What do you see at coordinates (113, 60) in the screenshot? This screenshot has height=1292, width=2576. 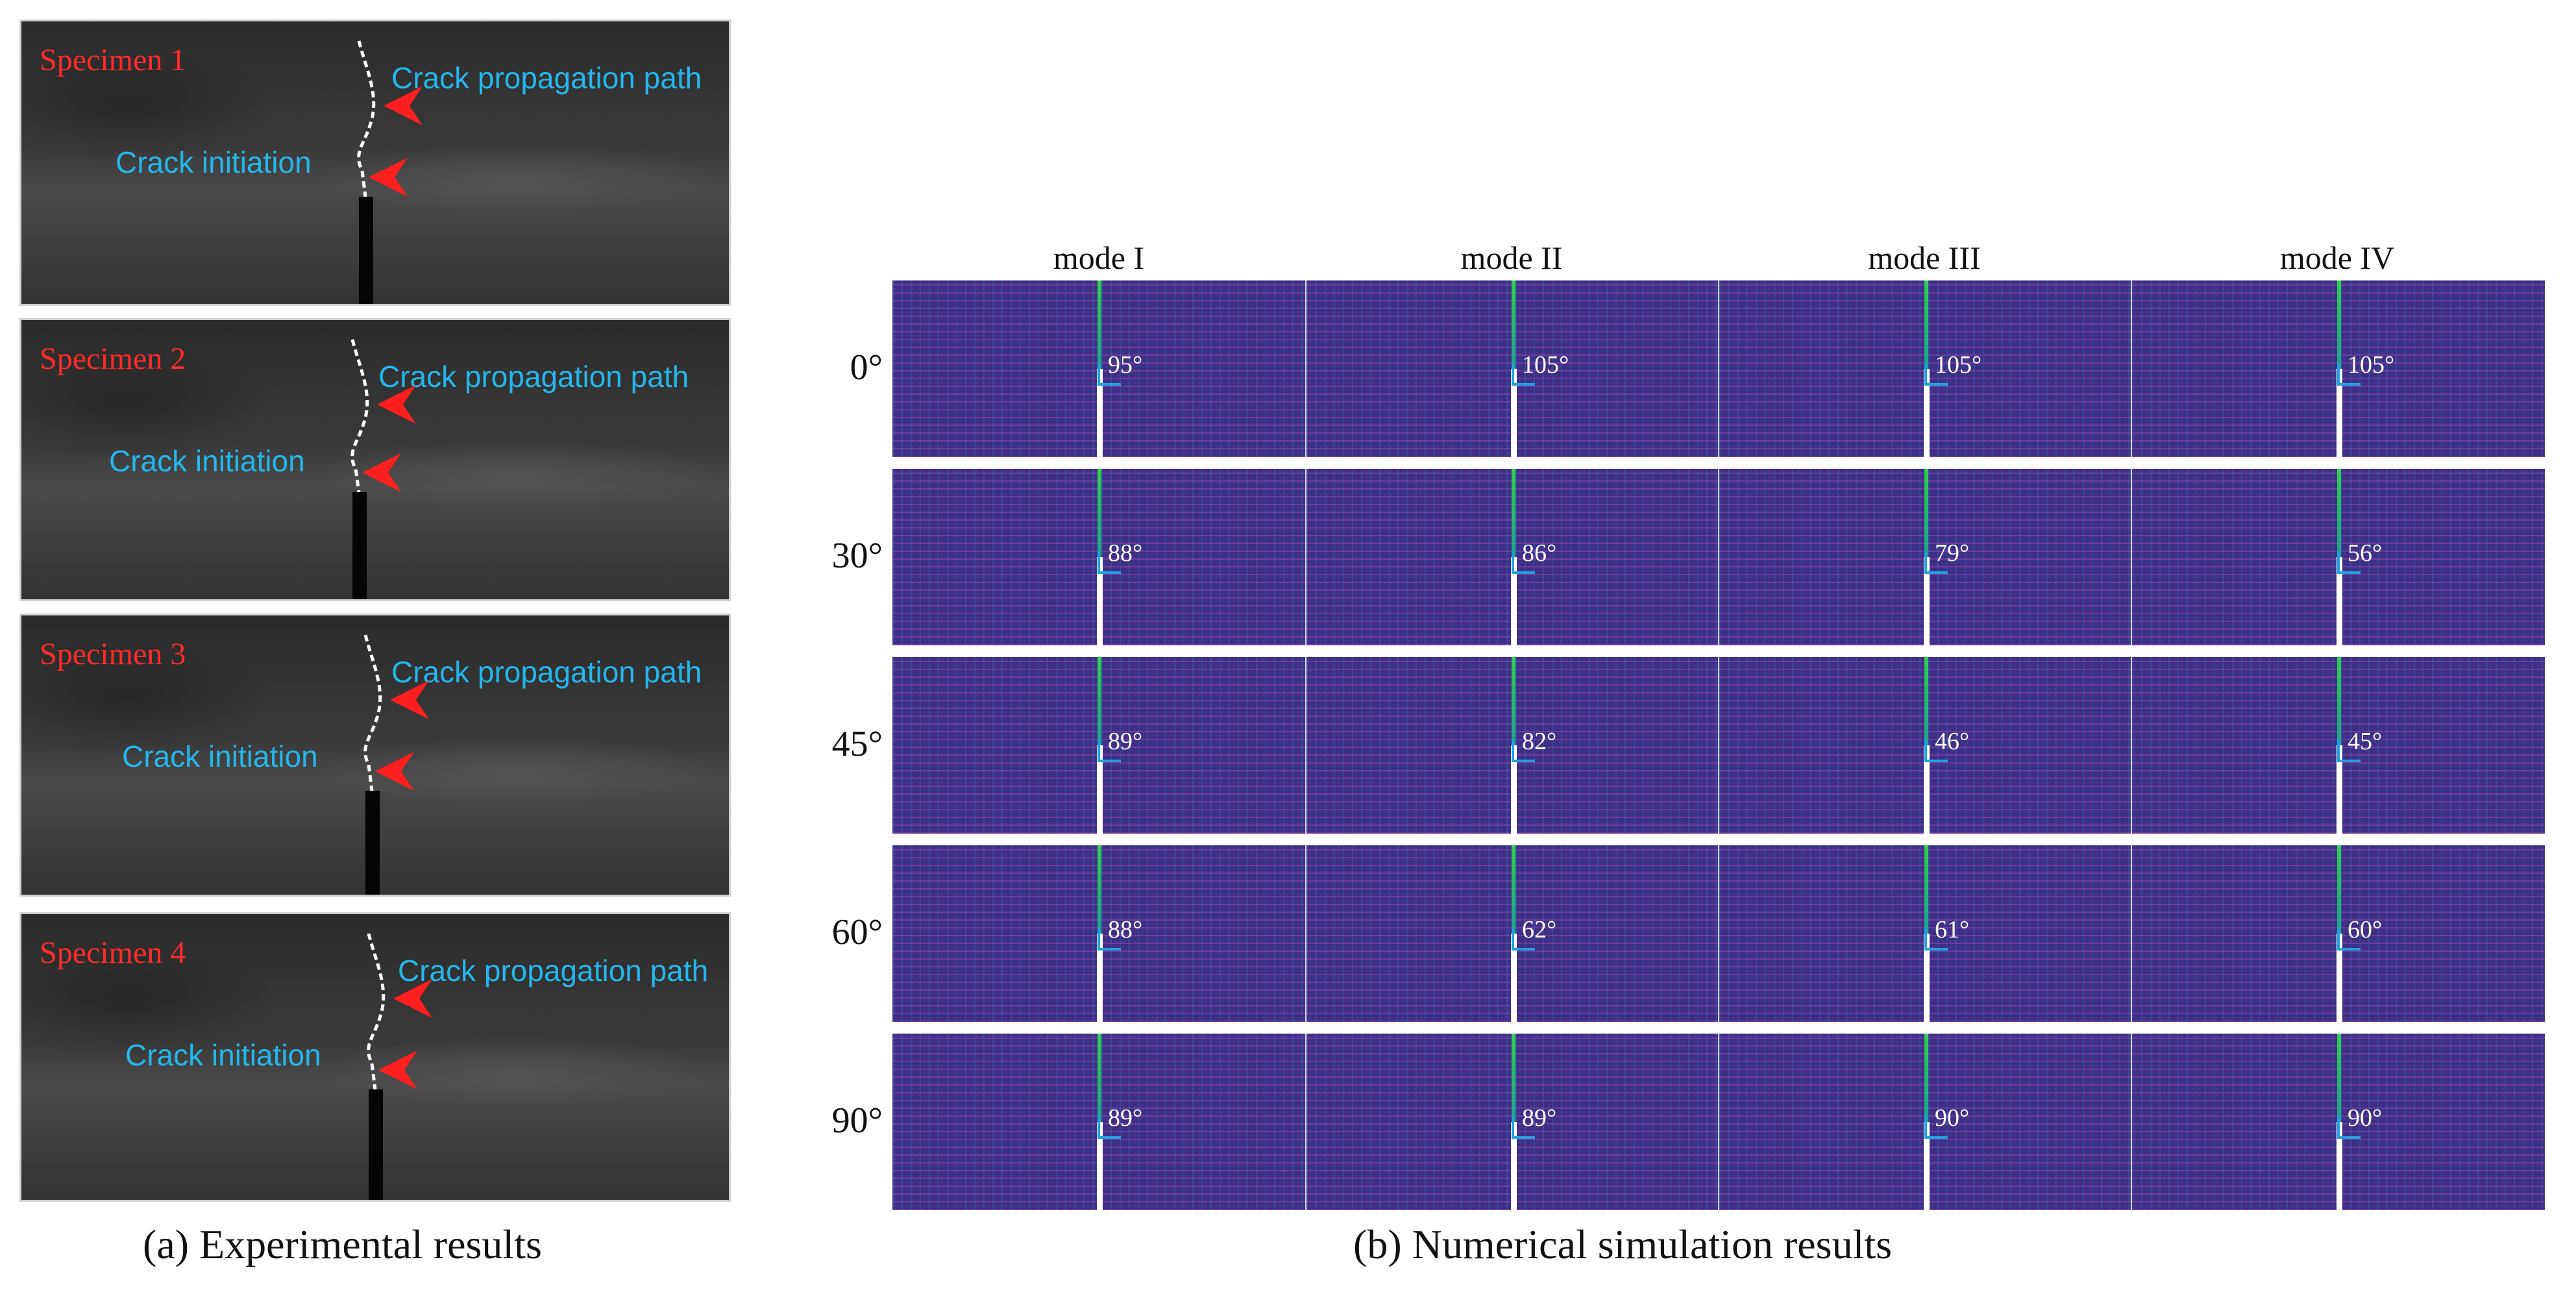 I see `specimen-label: Specimen 1` at bounding box center [113, 60].